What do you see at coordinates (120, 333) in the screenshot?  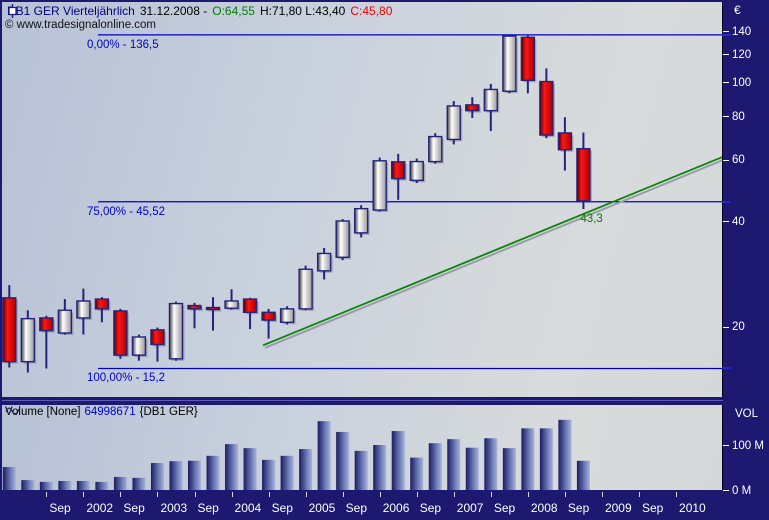 I see `candle-2002-Q3` at bounding box center [120, 333].